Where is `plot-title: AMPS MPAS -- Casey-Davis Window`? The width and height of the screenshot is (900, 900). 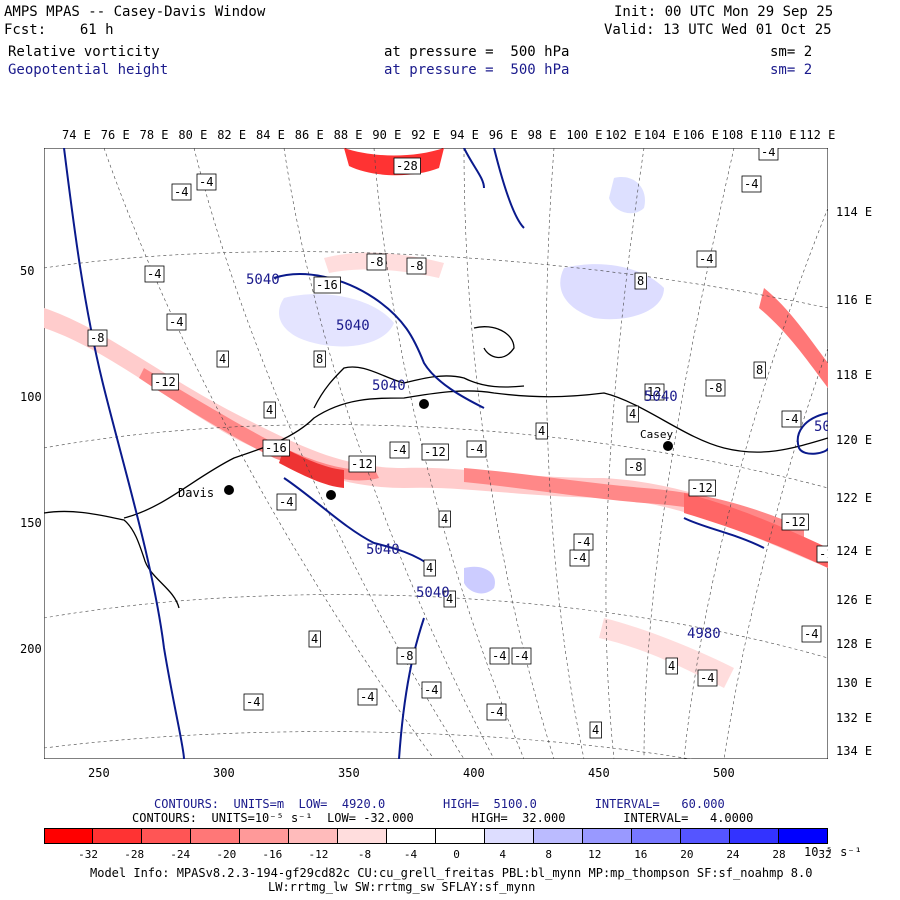 plot-title: AMPS MPAS -- Casey-Davis Window is located at coordinates (135, 12).